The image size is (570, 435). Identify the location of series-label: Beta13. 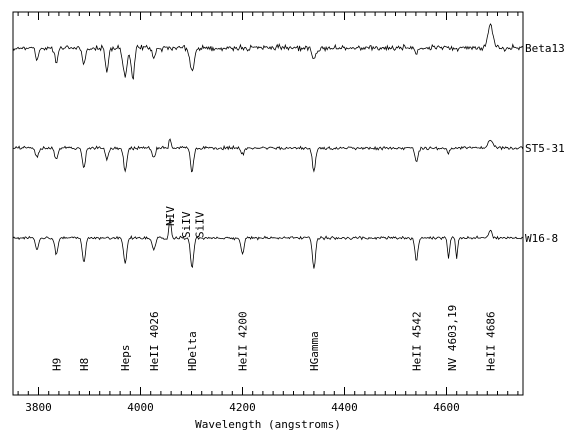
(545, 48).